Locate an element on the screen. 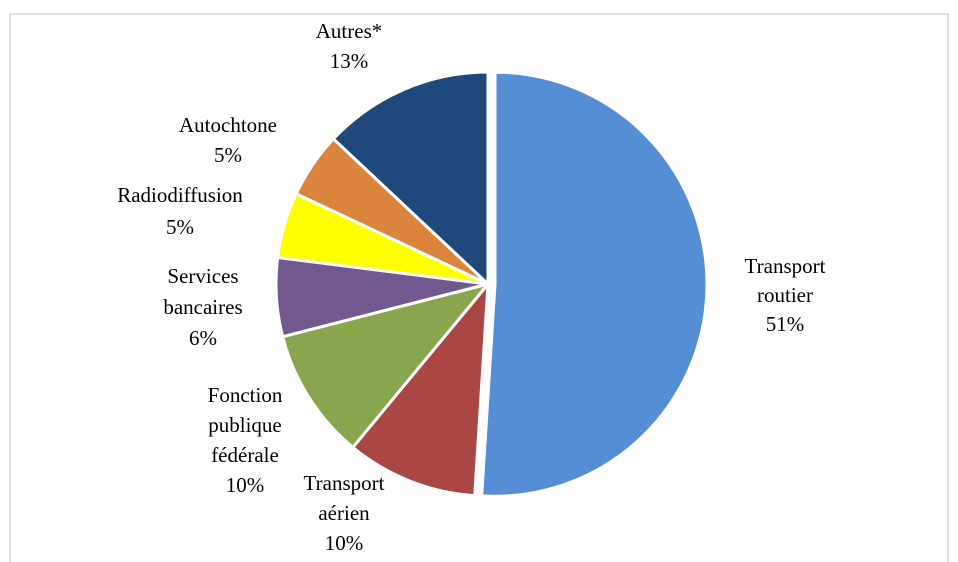 This screenshot has width=958, height=562. slice-value-label: 6% is located at coordinates (203, 338).